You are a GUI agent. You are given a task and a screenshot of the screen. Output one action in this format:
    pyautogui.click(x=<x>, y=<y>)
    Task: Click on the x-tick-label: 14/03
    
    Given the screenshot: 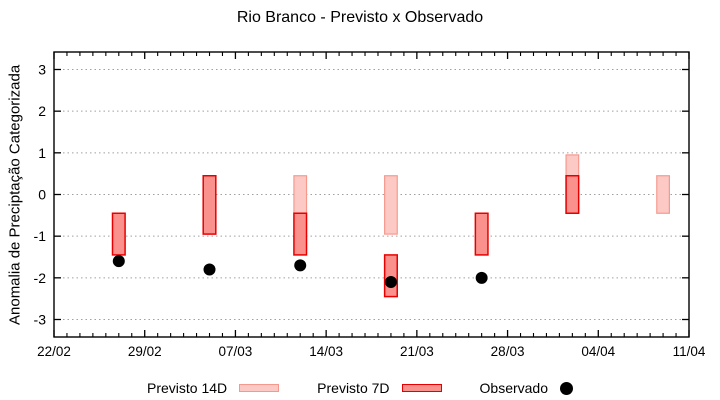 What is the action you would take?
    pyautogui.click(x=326, y=351)
    